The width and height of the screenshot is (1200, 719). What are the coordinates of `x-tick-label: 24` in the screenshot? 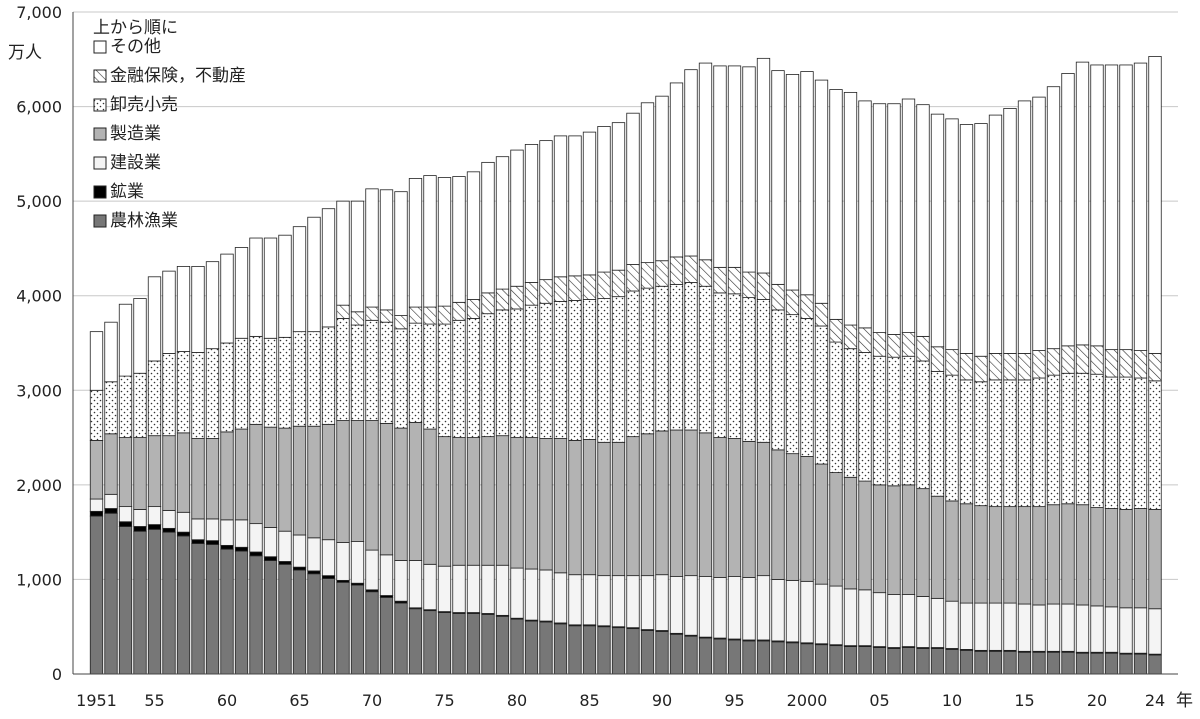 It's located at (1155, 700).